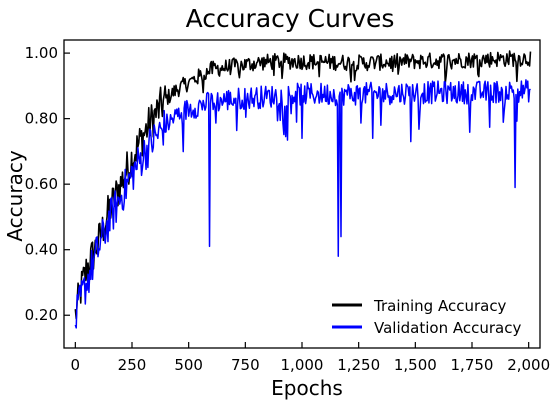  What do you see at coordinates (245, 365) in the screenshot?
I see `x-tick-label: 750` at bounding box center [245, 365].